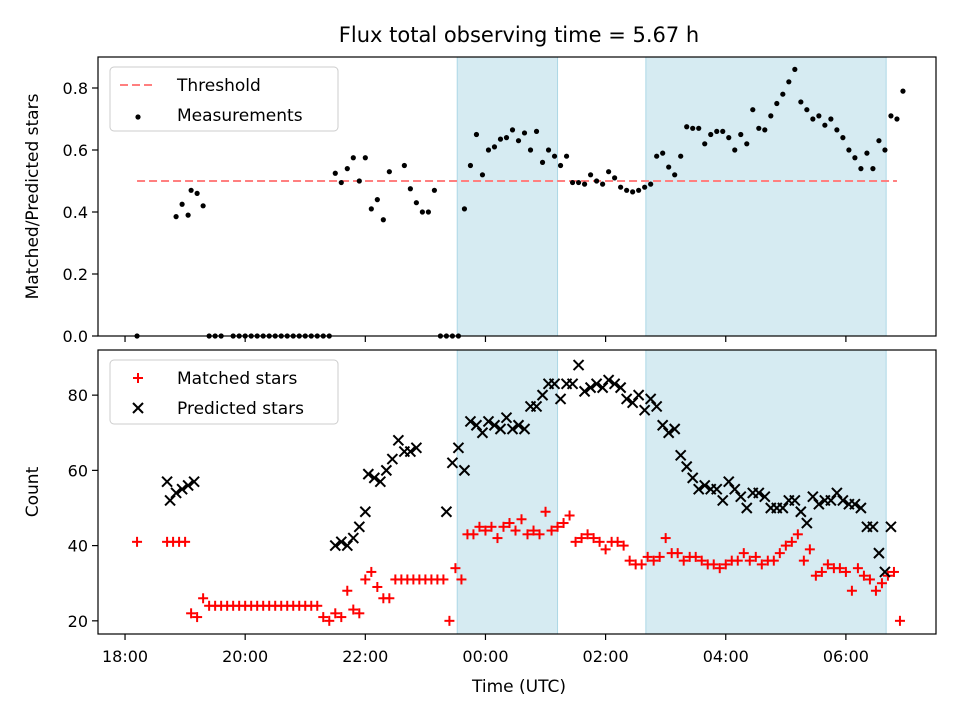 This screenshot has height=724, width=960. What do you see at coordinates (726, 656) in the screenshot?
I see `x-tick-label: 04:00` at bounding box center [726, 656].